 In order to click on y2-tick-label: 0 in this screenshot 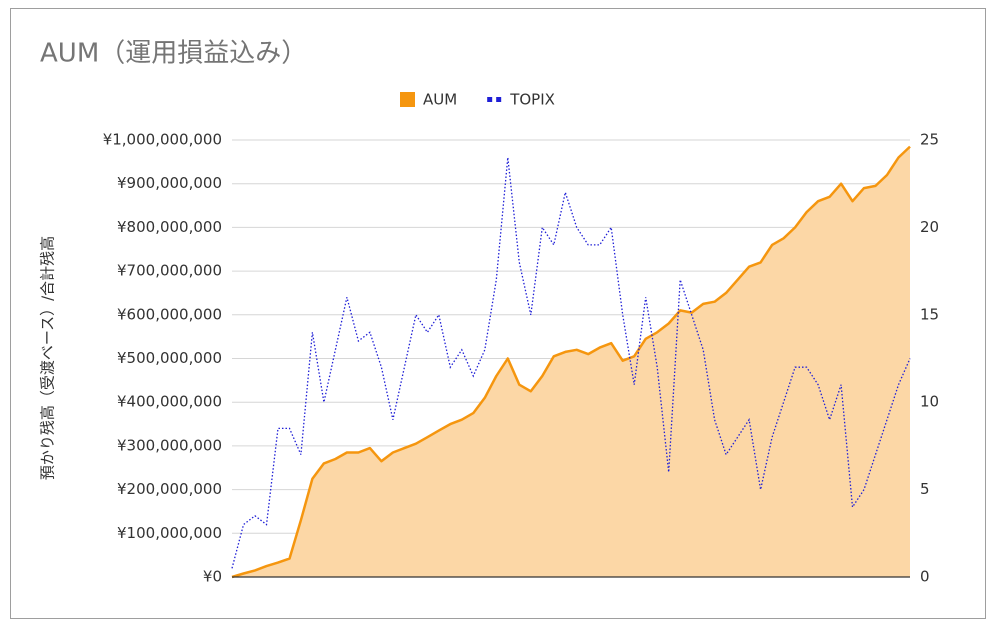, I will do `click(925, 577)`.